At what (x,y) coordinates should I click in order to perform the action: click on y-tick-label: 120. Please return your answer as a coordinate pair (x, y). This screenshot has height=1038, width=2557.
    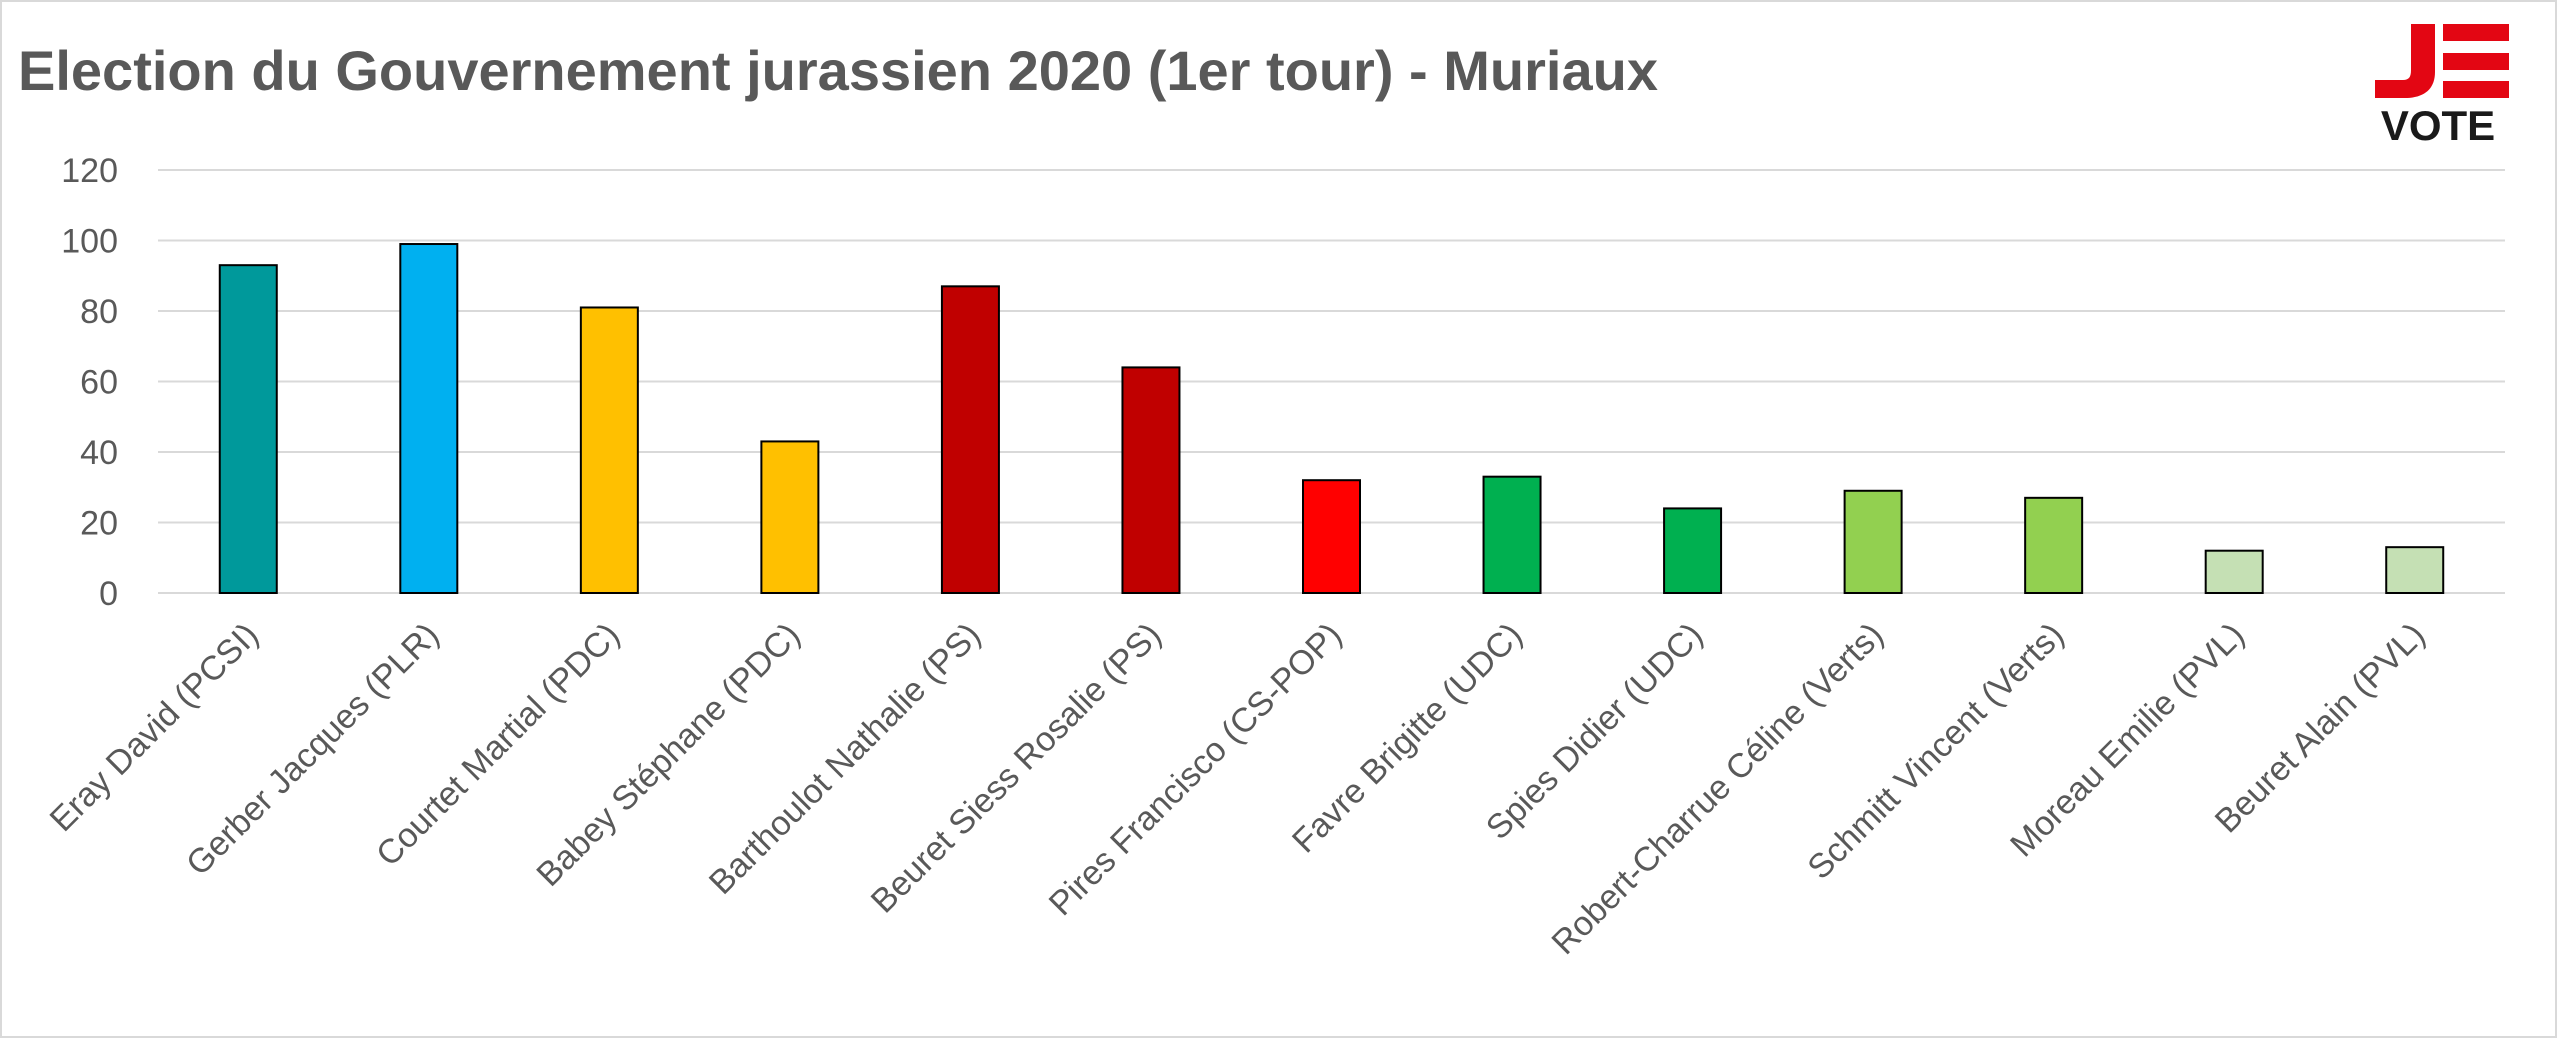
    Looking at the image, I should click on (89, 171).